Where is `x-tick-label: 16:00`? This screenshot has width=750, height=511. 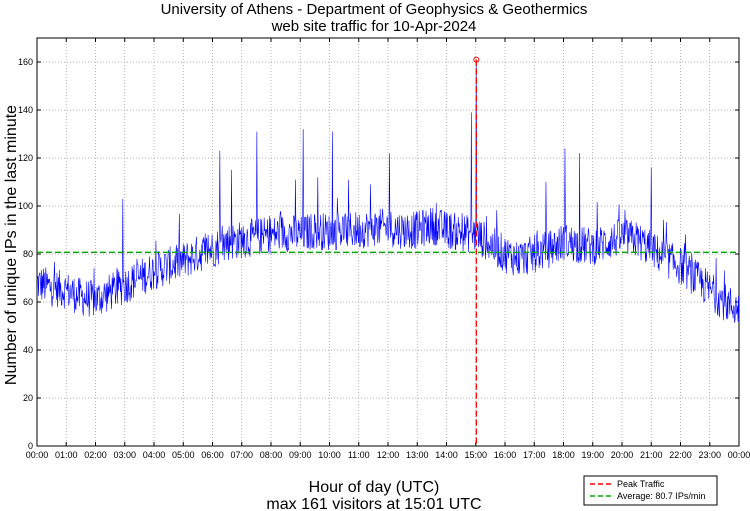 x-tick-label: 16:00 is located at coordinates (505, 455).